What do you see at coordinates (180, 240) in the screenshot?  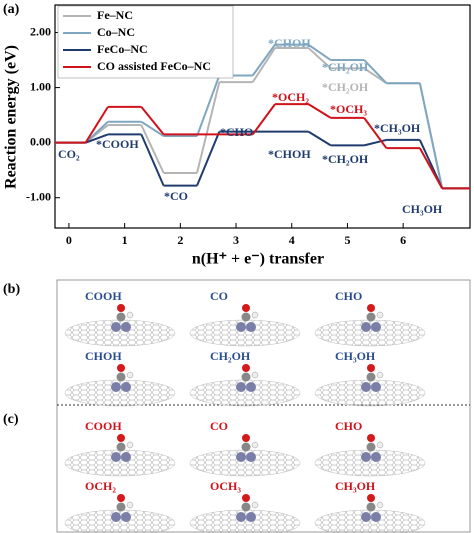 I see `x-tick-label: 2` at bounding box center [180, 240].